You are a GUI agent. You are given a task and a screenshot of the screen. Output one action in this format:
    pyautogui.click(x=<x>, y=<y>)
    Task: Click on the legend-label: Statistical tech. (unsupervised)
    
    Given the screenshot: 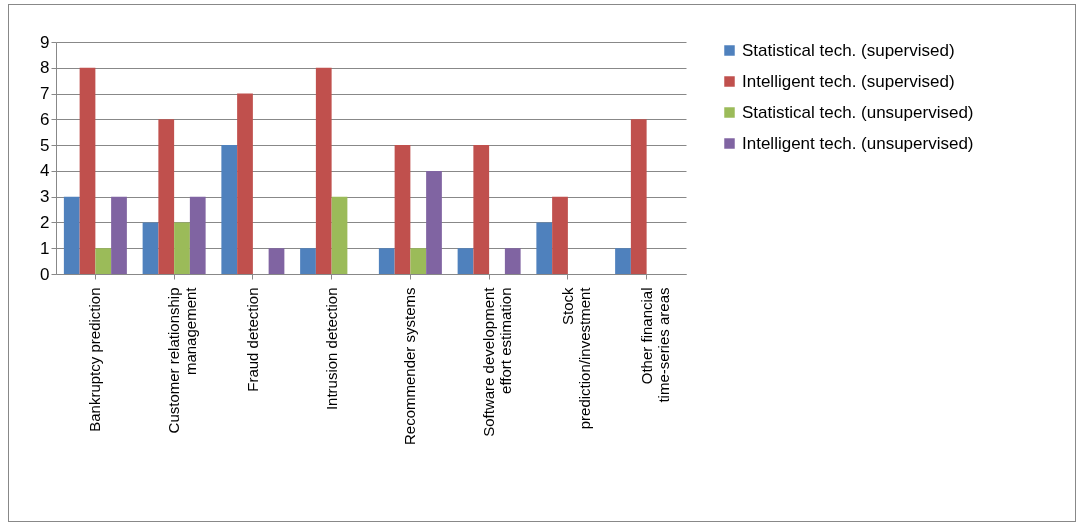 What is the action you would take?
    pyautogui.click(x=858, y=112)
    